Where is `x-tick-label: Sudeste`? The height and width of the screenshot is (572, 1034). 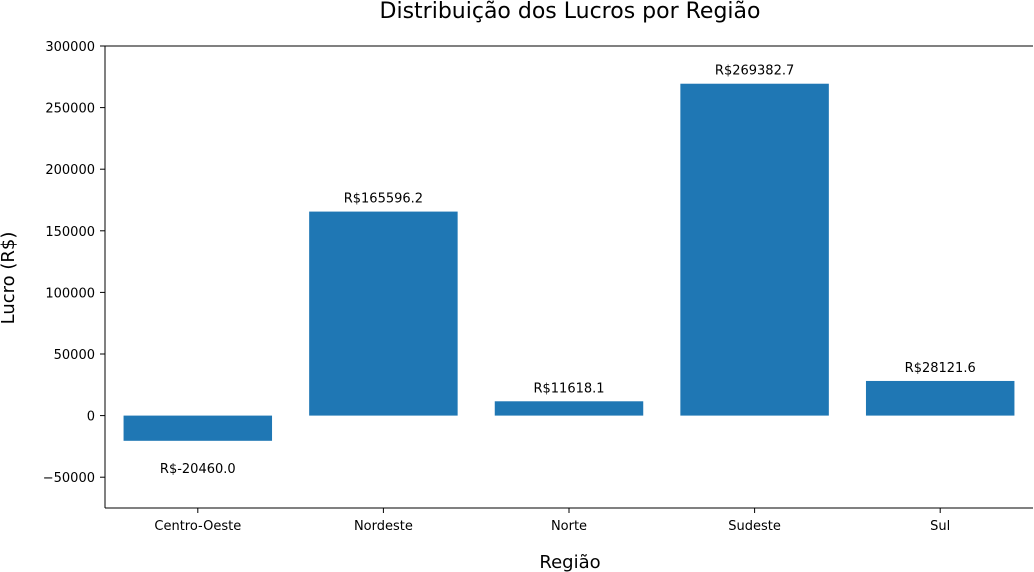 x-tick-label: Sudeste is located at coordinates (754, 526).